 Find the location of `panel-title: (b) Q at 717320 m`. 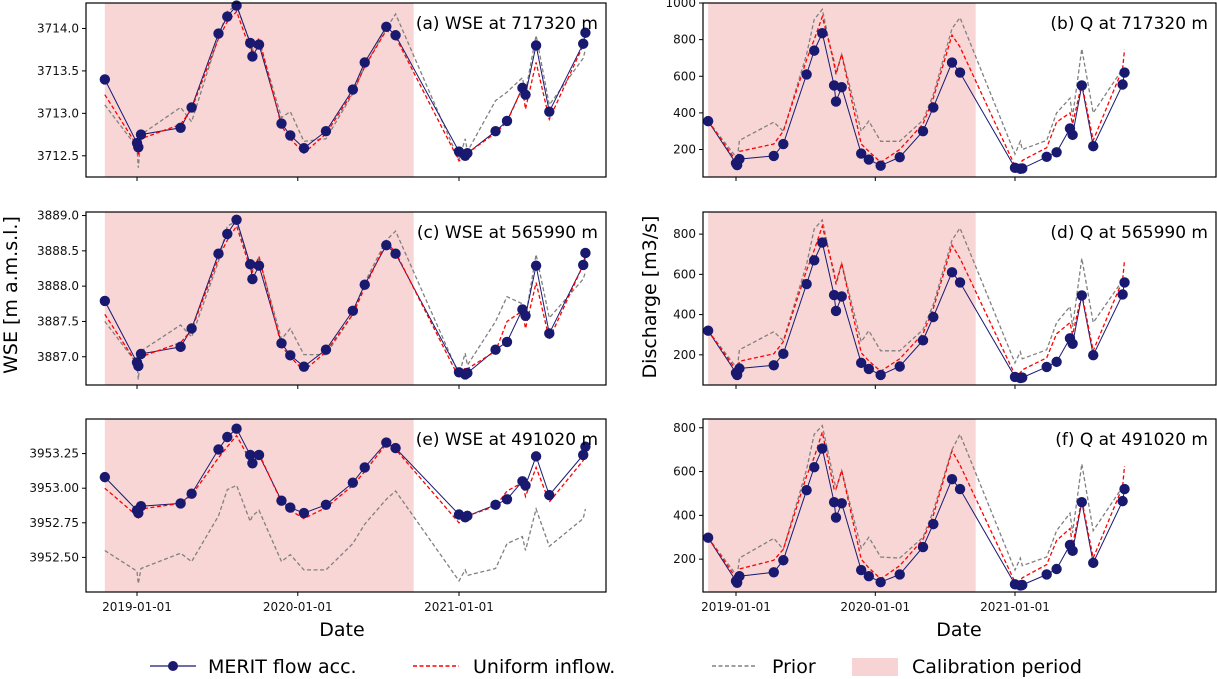

panel-title: (b) Q at 717320 m is located at coordinates (1129, 24).